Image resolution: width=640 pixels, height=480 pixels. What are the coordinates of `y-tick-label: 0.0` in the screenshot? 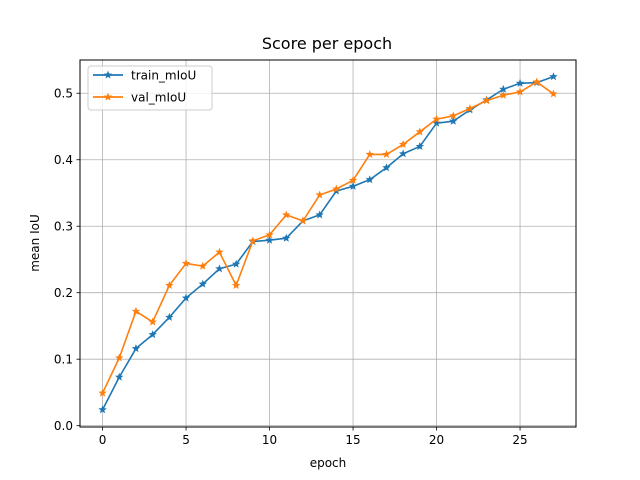 It's located at (63, 426).